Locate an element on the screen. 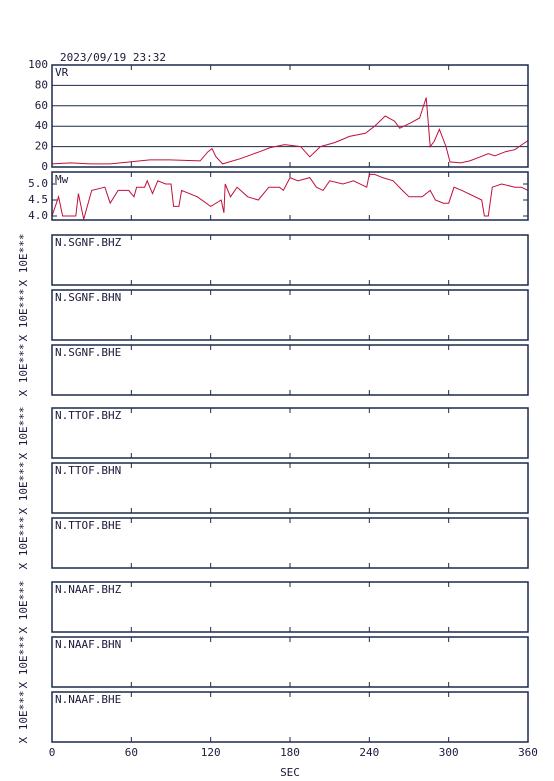  trace-label: N.TTOF.BHE is located at coordinates (88, 525).